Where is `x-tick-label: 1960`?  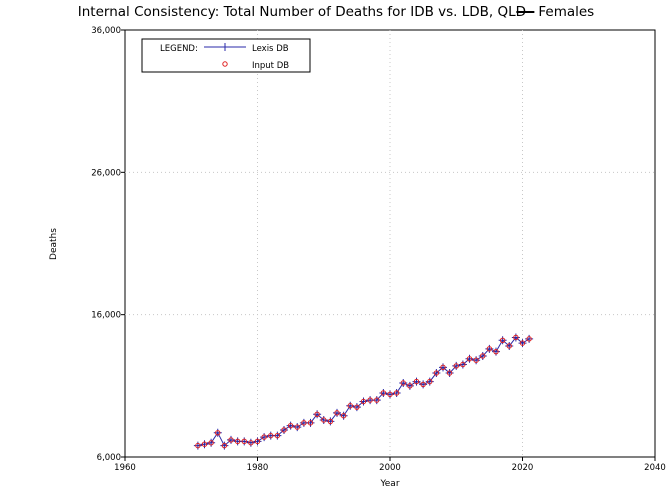 x-tick-label: 1960 is located at coordinates (125, 468).